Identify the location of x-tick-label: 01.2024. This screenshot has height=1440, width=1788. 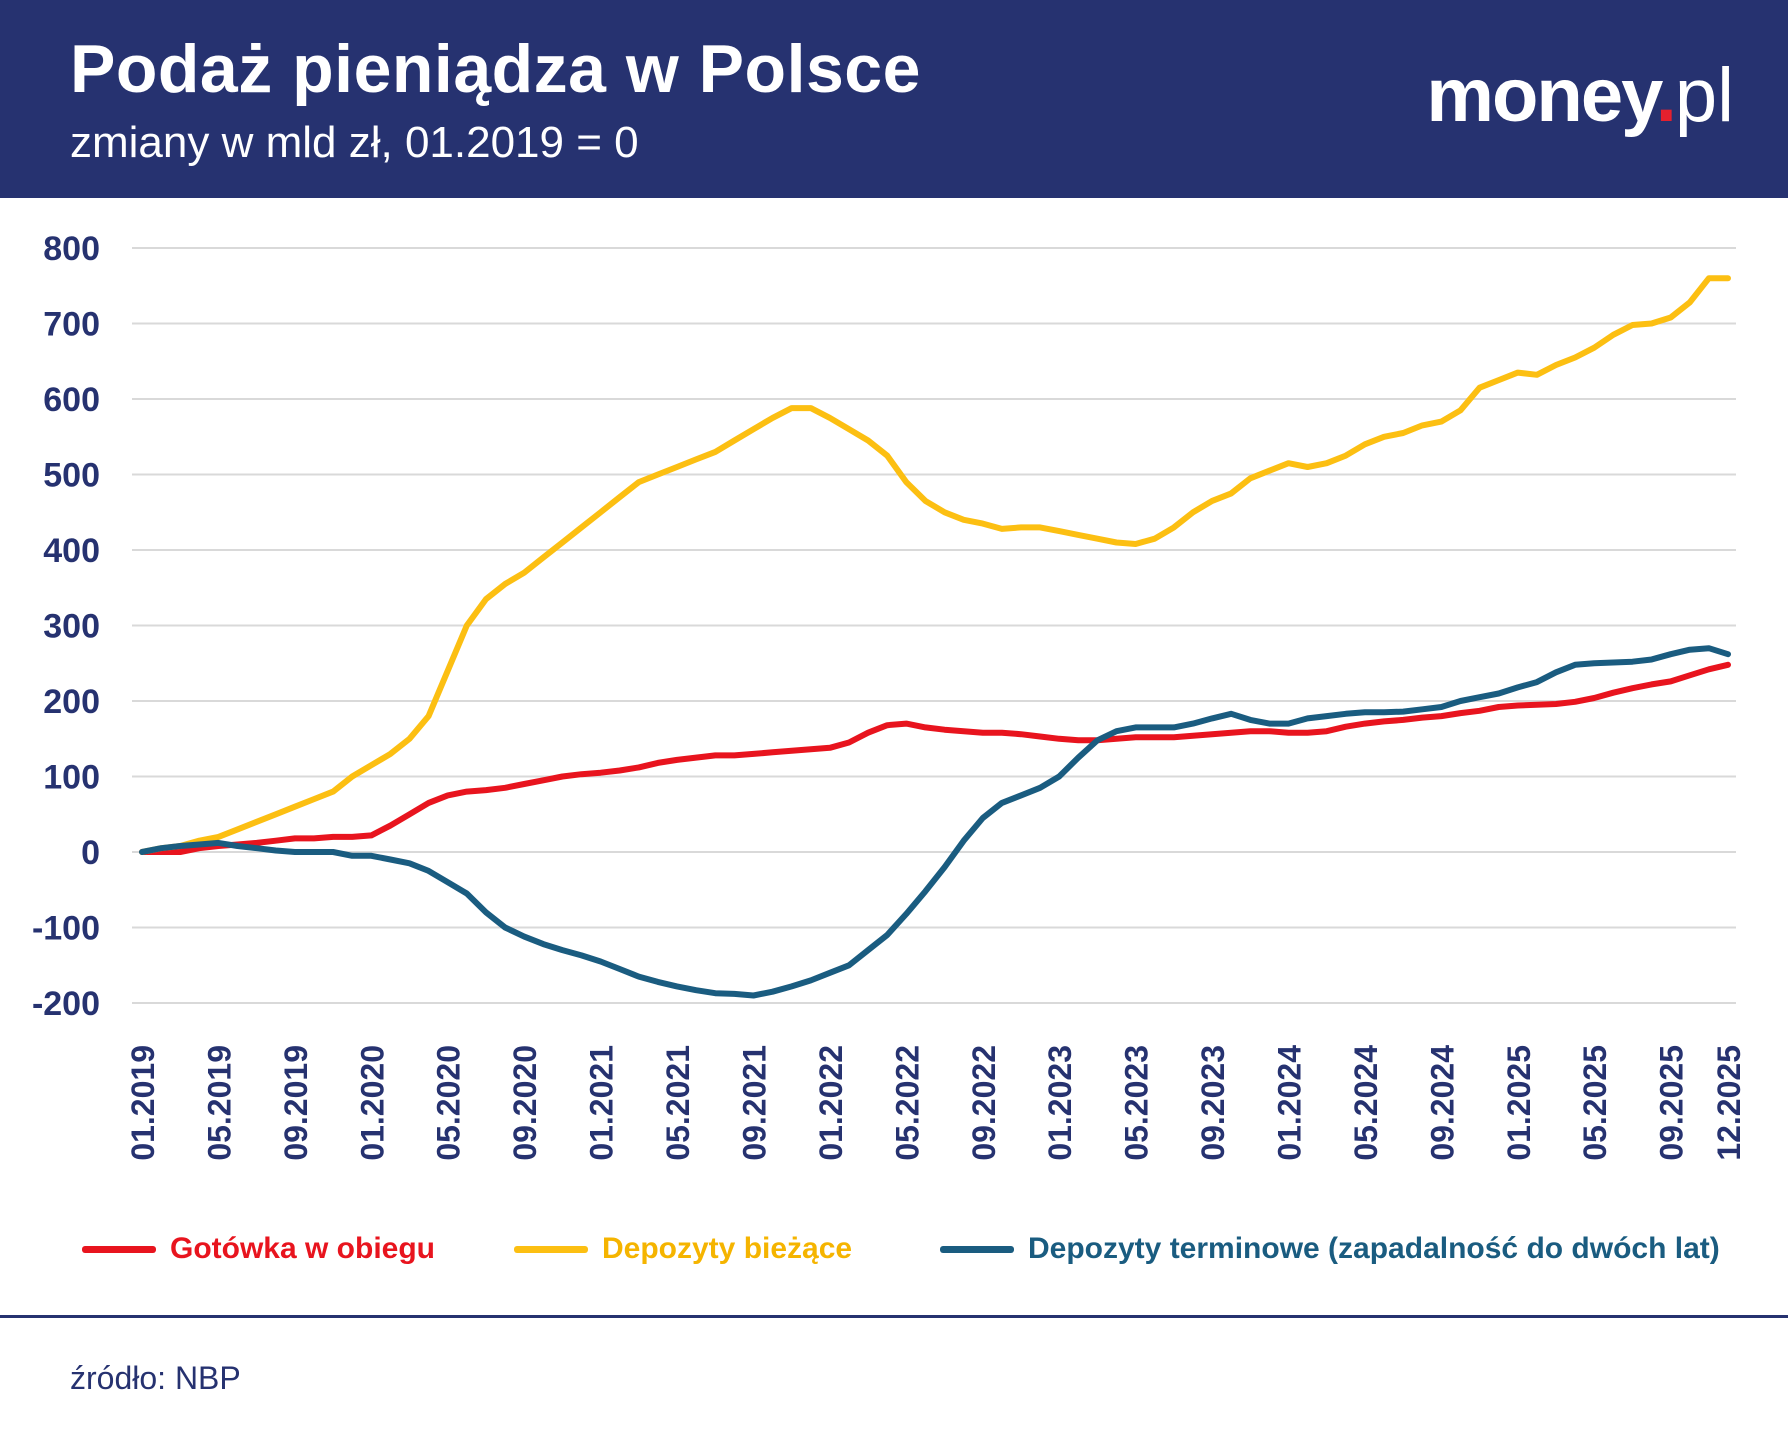
(1290, 1103).